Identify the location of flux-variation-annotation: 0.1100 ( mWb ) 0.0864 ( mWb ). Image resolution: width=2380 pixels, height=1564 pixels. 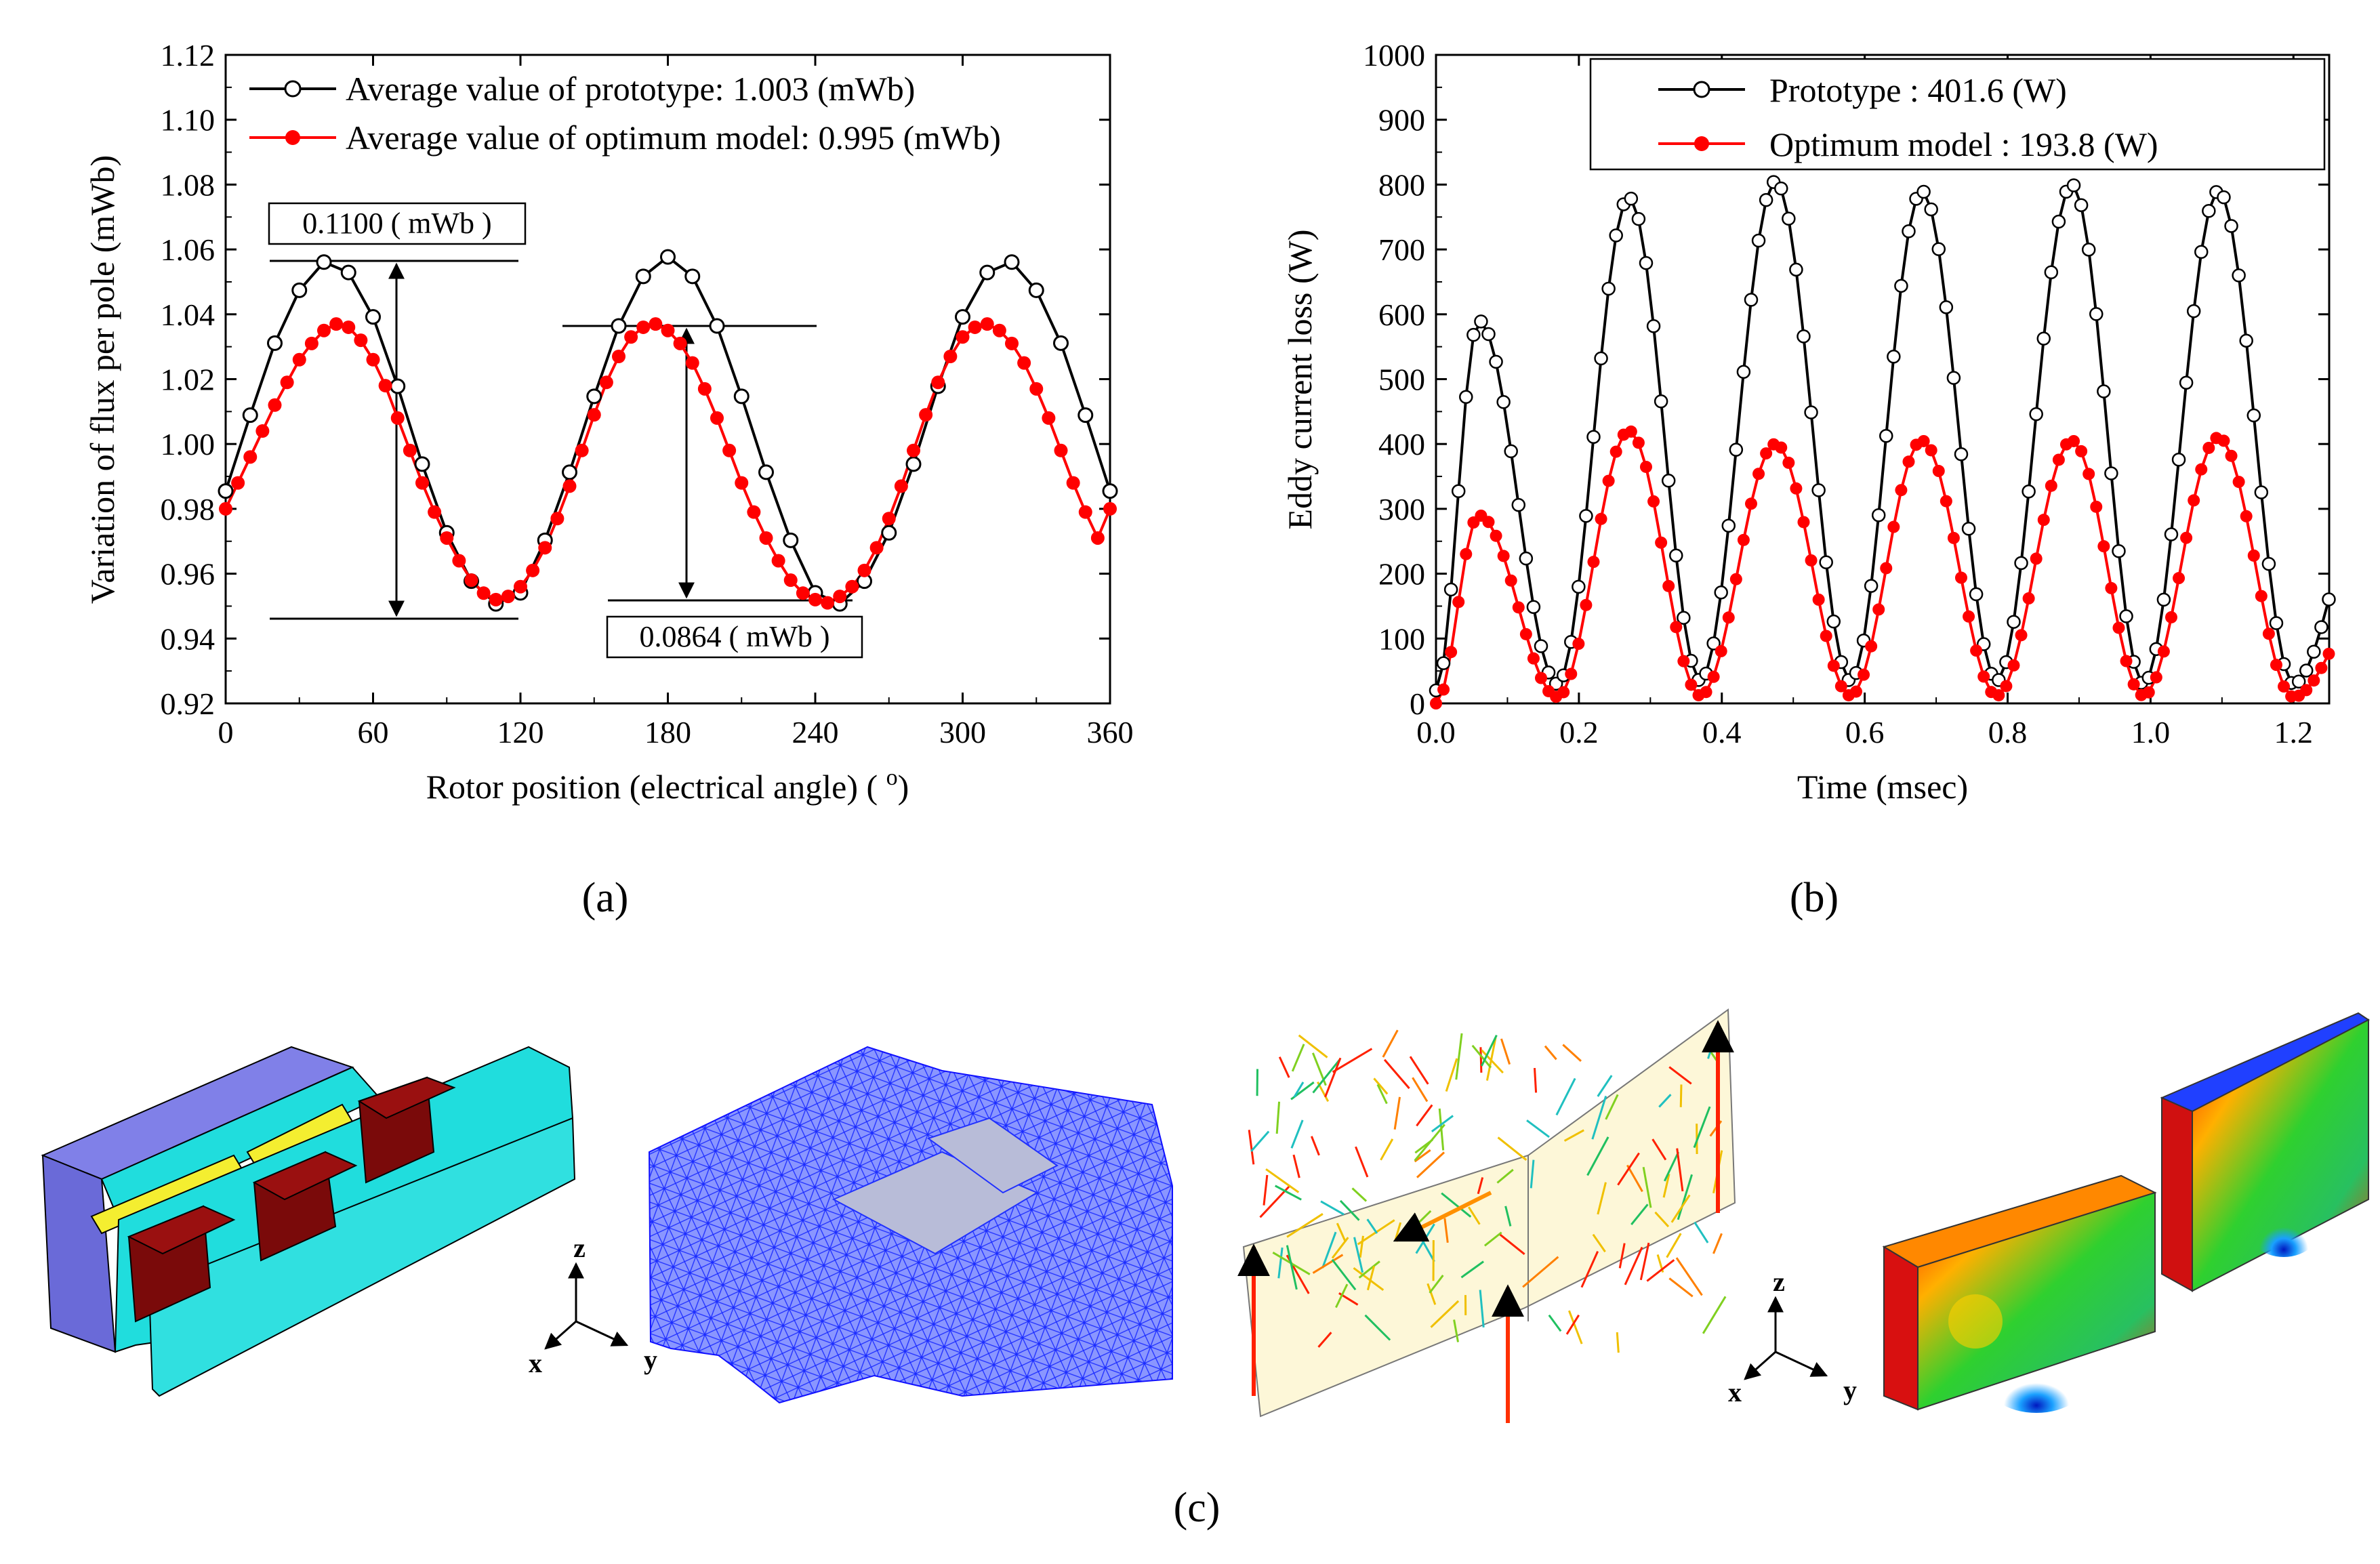
(566, 430).